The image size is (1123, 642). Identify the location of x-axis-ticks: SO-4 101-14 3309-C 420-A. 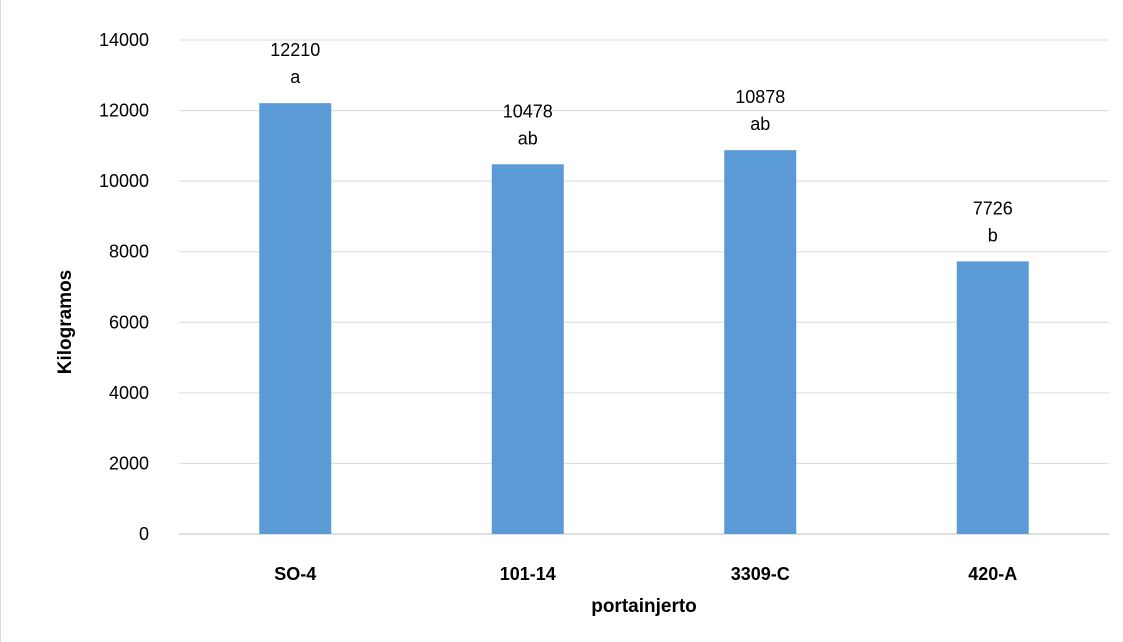
(645, 574).